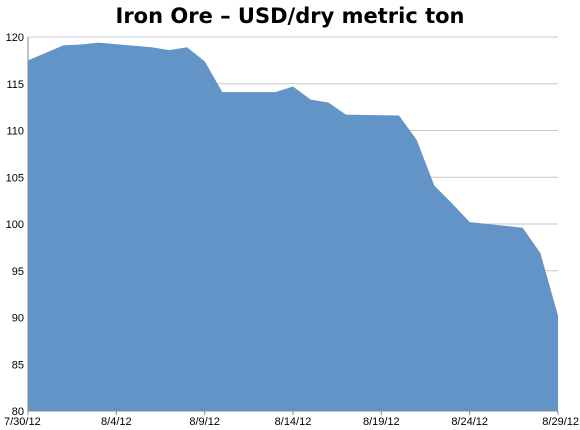 This screenshot has width=580, height=430. Describe the element at coordinates (204, 422) in the screenshot. I see `x-tick-label: 8/9/12` at that location.